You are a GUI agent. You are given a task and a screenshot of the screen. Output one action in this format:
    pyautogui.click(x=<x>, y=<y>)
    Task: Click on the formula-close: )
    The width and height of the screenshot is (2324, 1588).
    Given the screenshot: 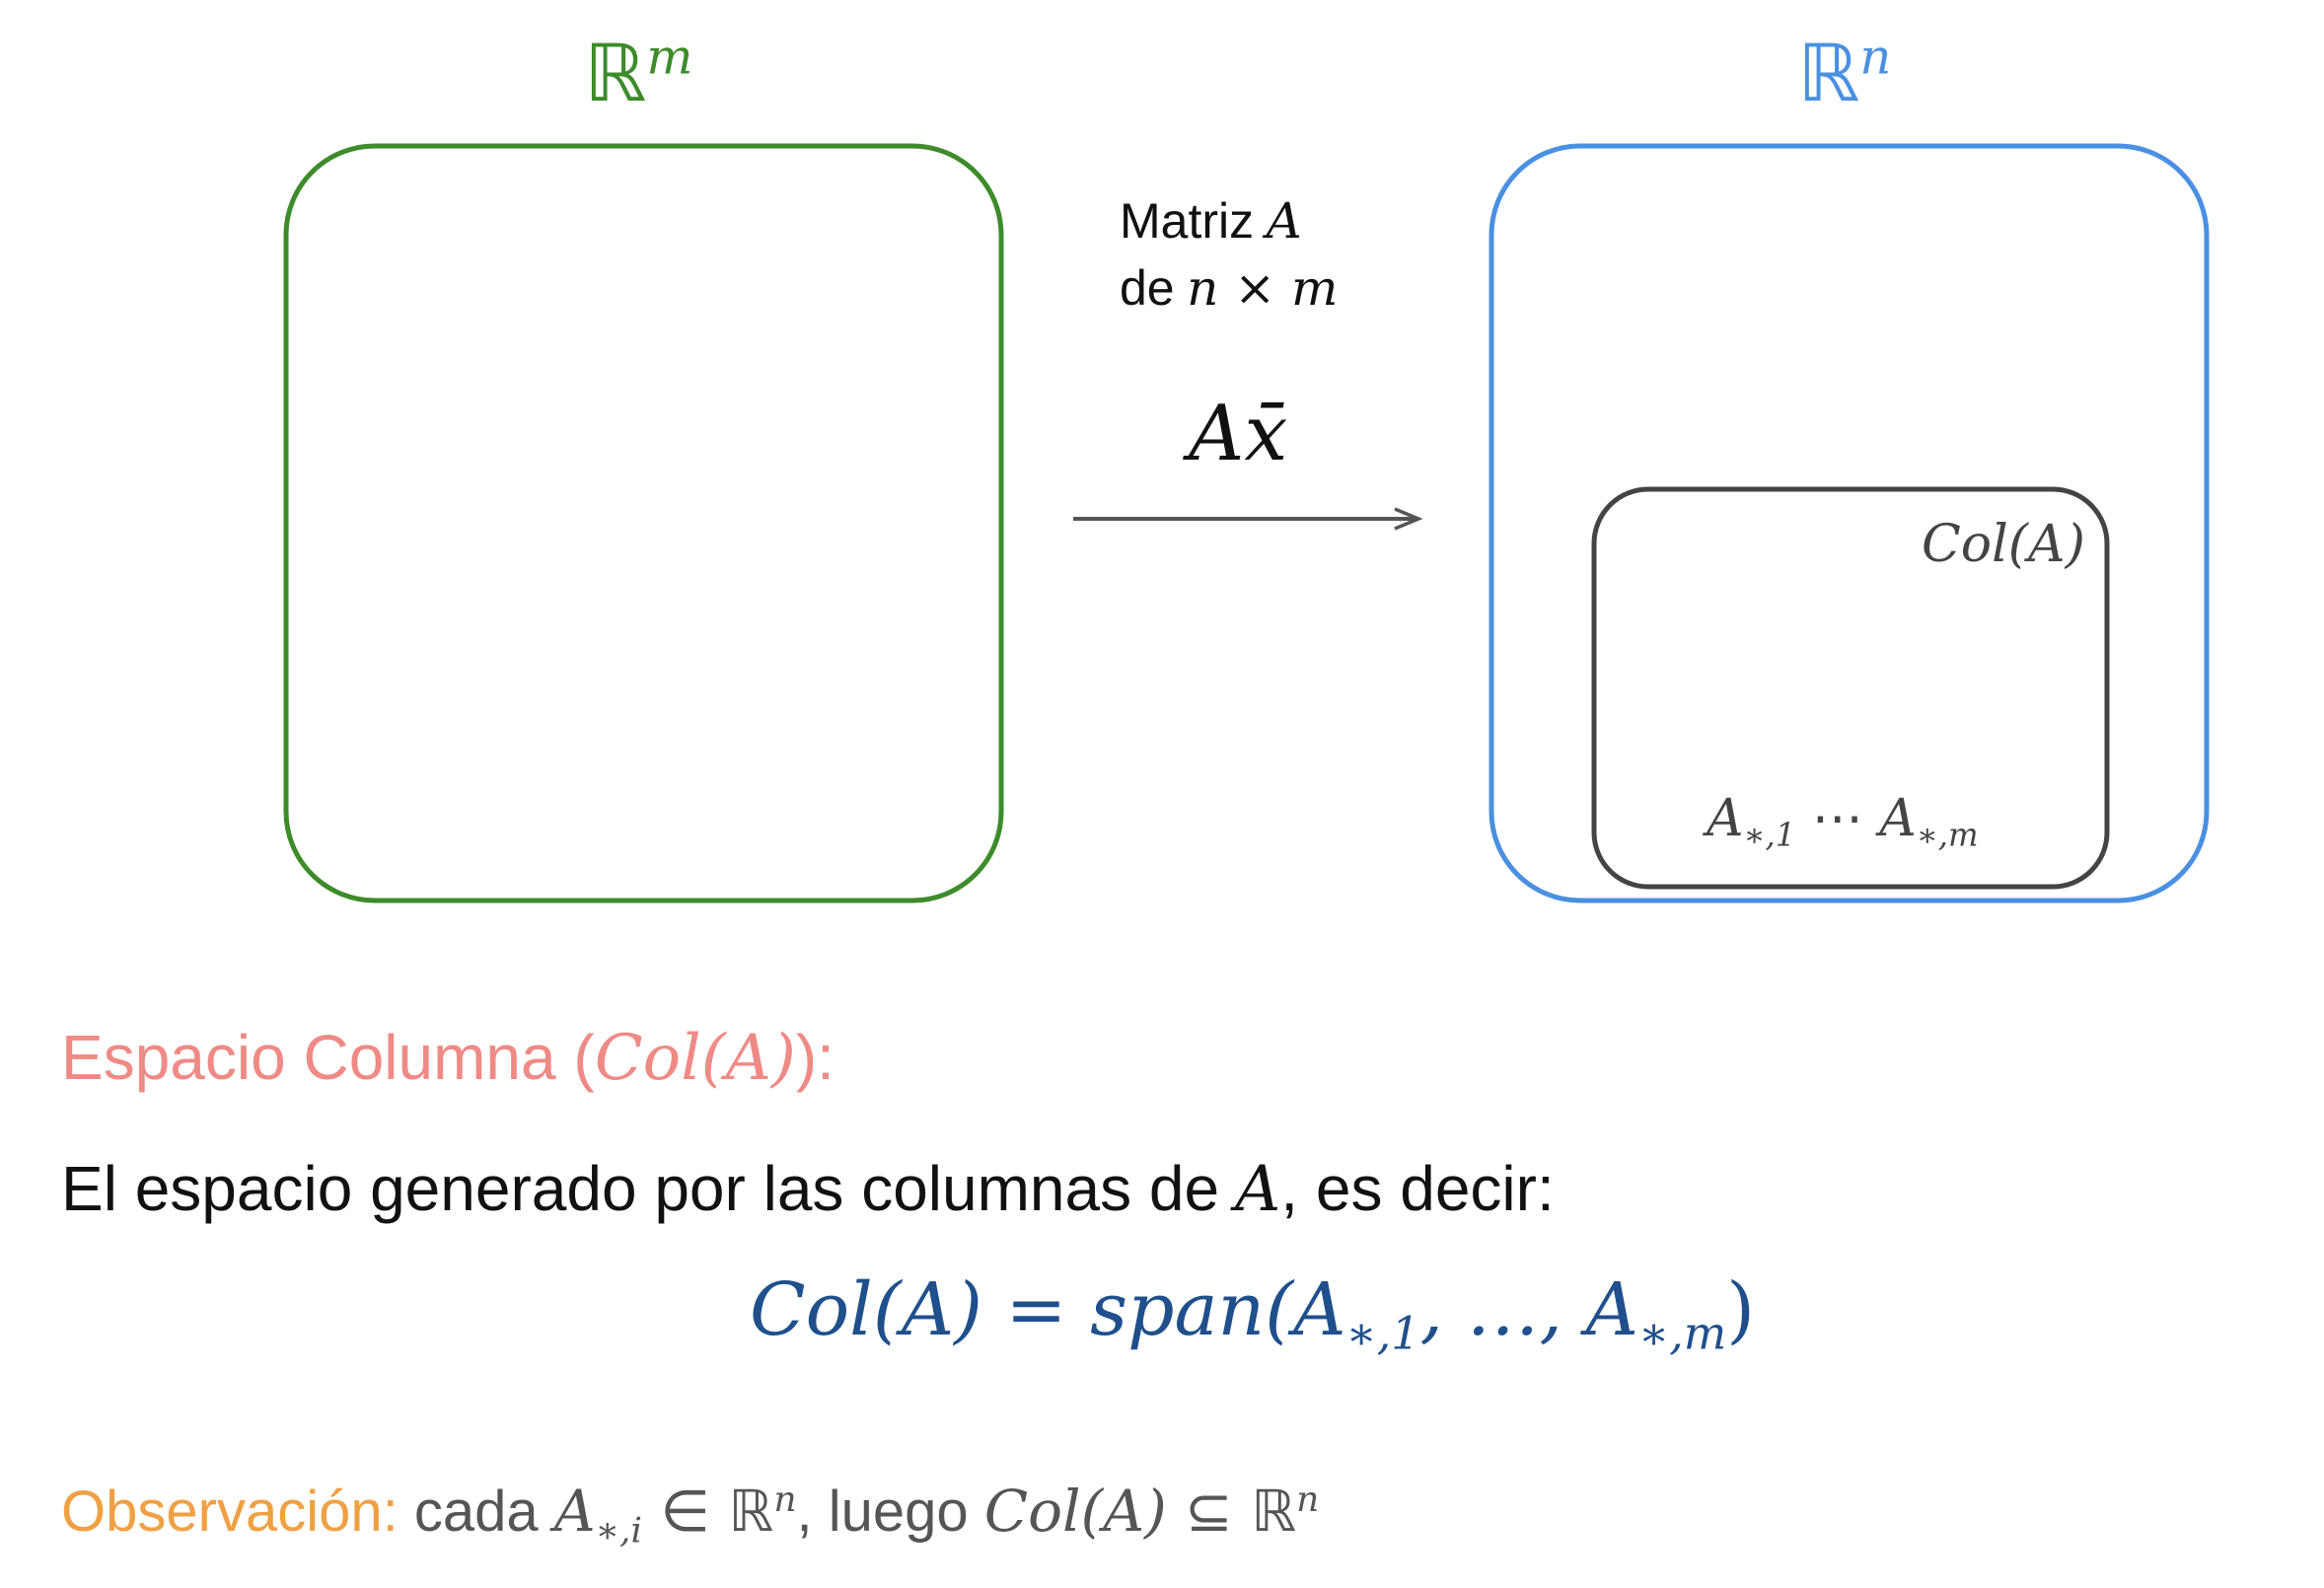 What is the action you would take?
    pyautogui.click(x=1741, y=1309)
    